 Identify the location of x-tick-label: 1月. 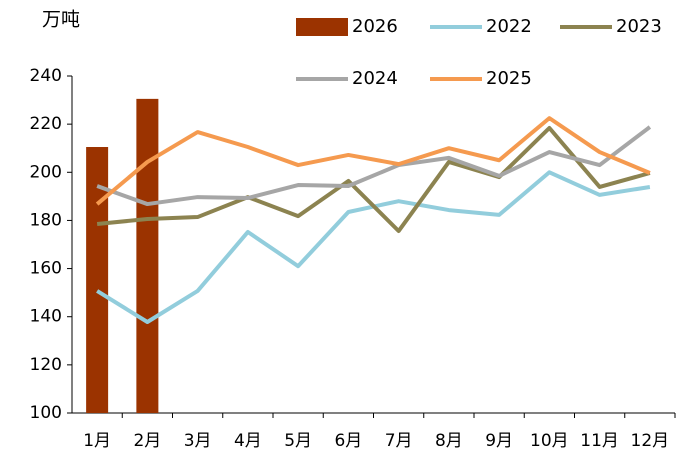
(97, 441).